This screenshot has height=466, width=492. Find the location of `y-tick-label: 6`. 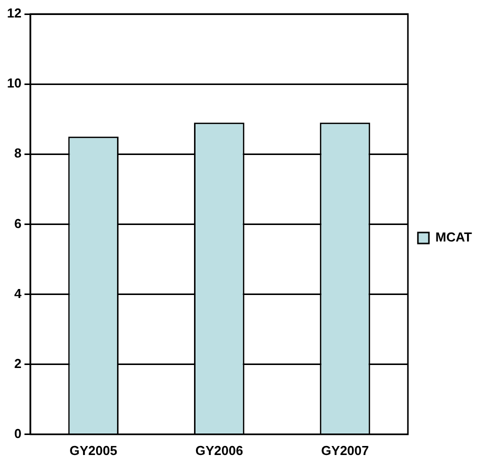

y-tick-label: 6 is located at coordinates (18, 223).